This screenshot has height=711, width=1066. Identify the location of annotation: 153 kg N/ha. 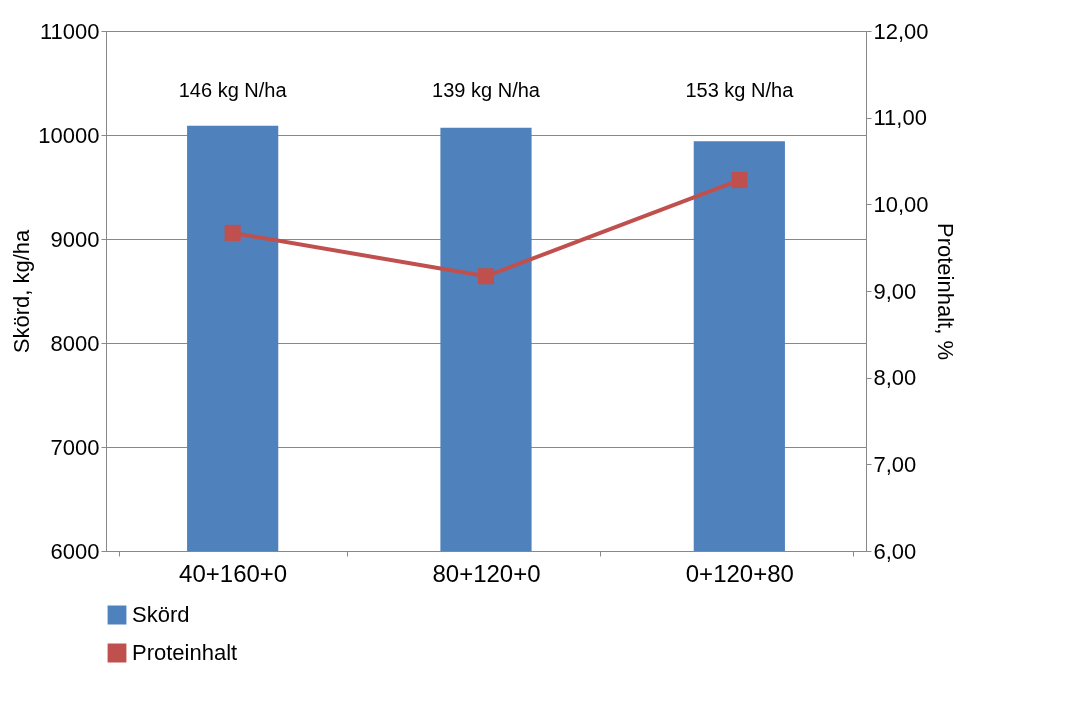
(740, 90).